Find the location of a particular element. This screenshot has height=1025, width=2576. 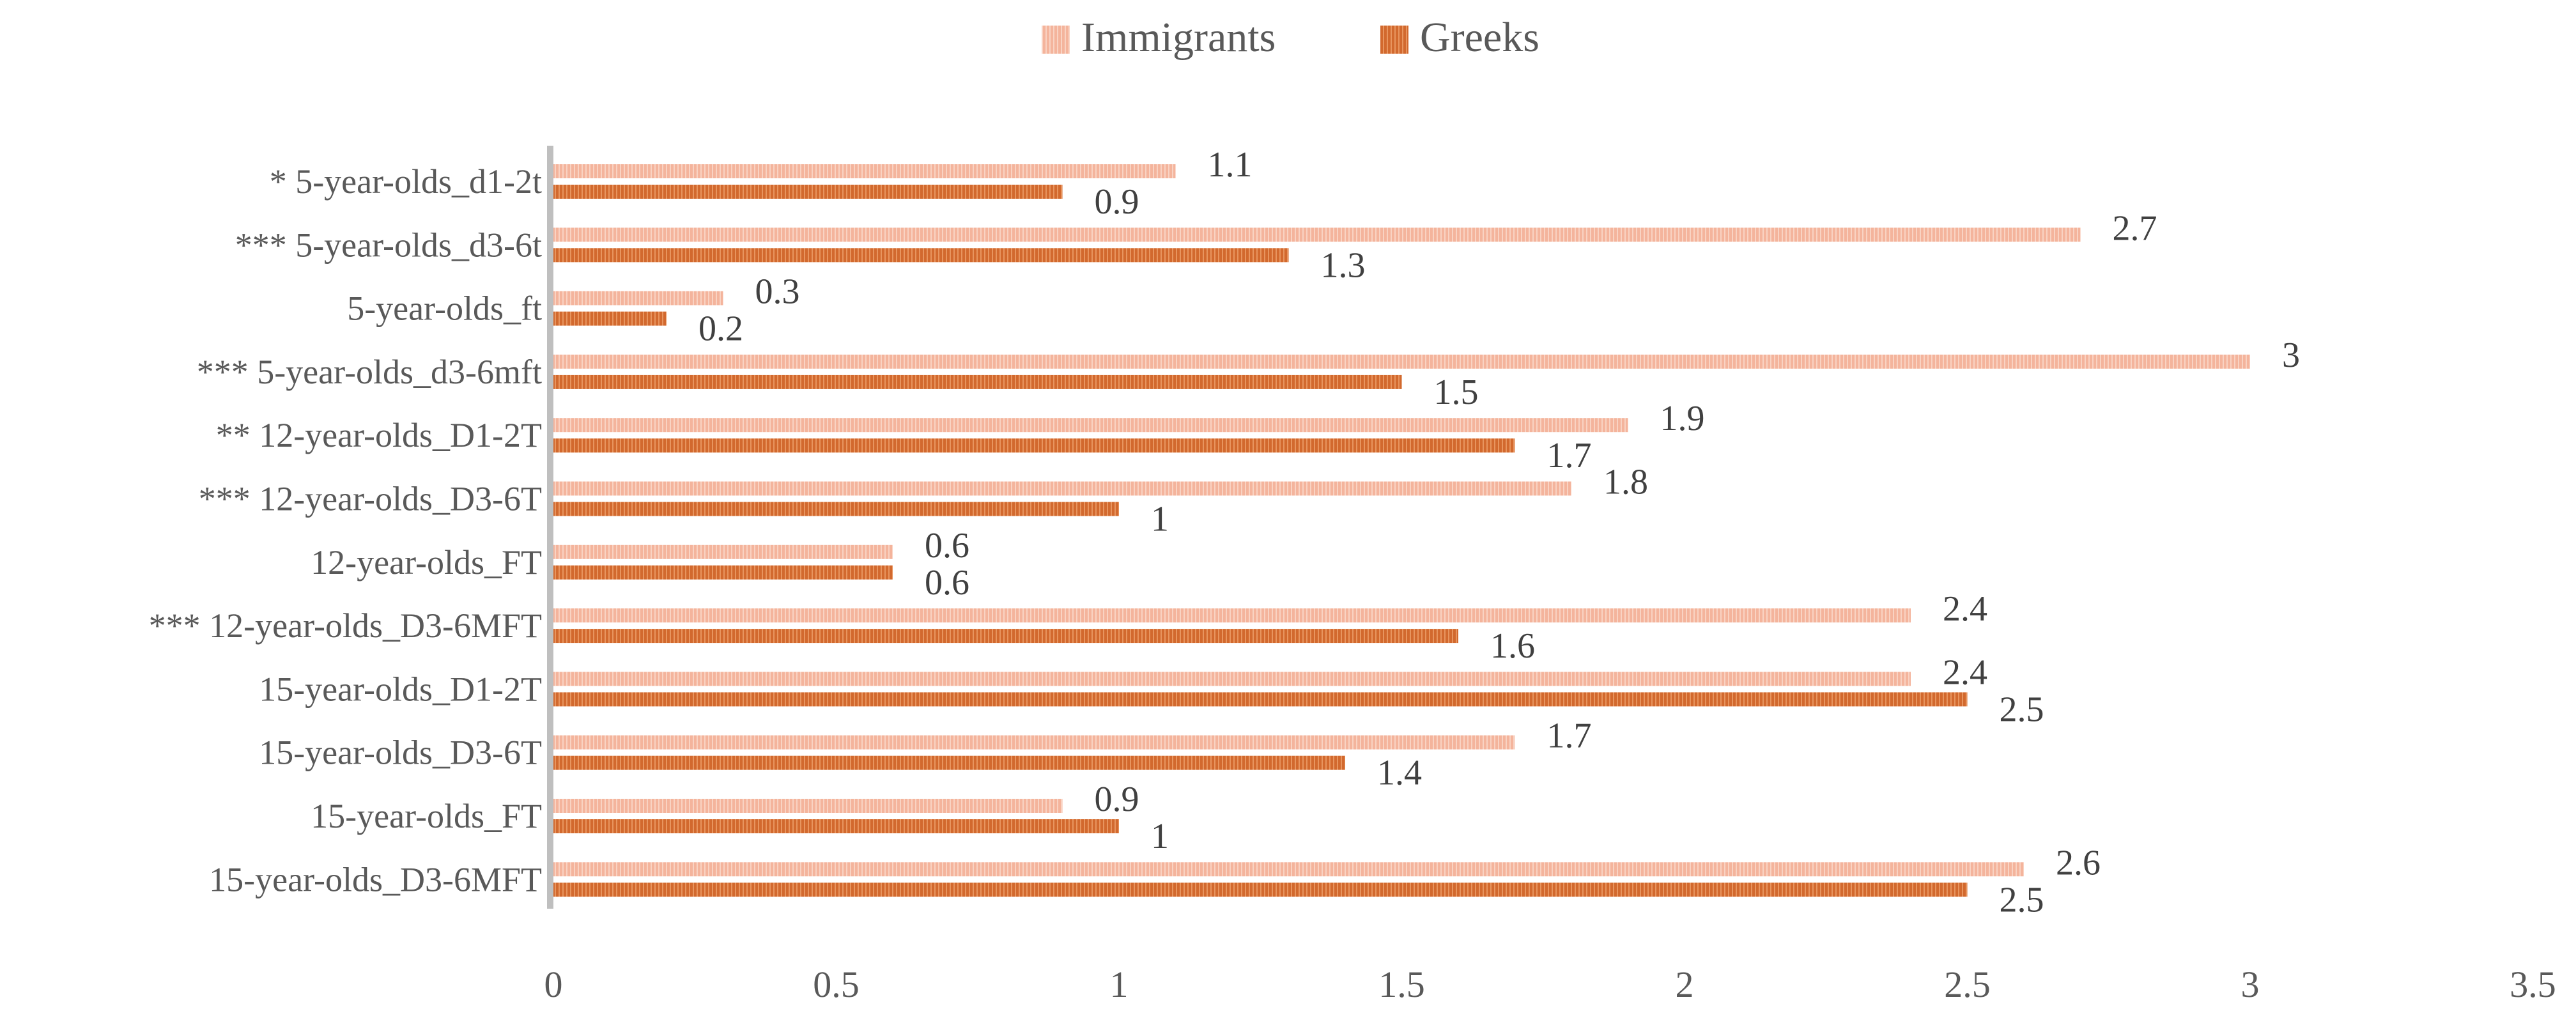

legend: Immigrants Greeks is located at coordinates (1290, 37).